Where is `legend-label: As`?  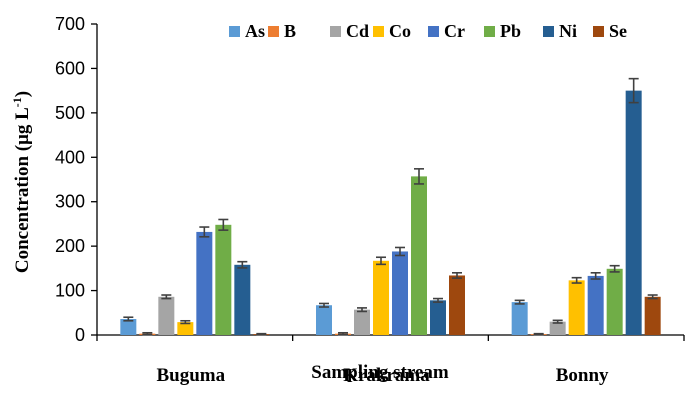 legend-label: As is located at coordinates (255, 31).